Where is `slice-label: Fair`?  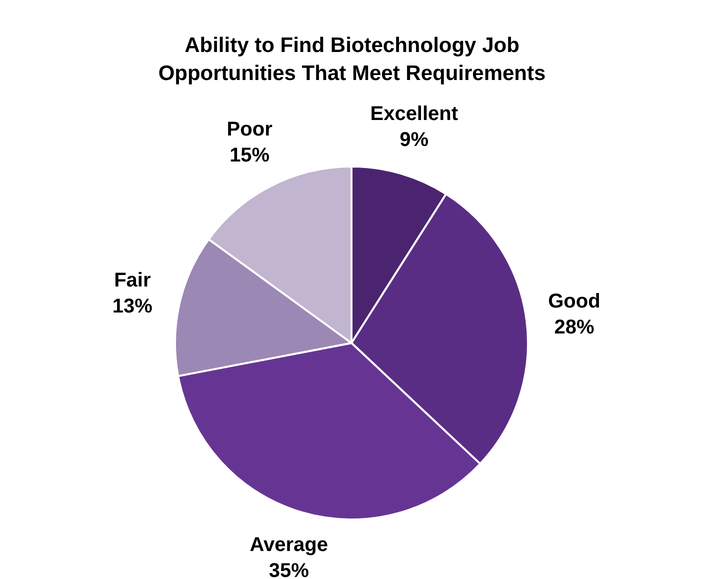 slice-label: Fair is located at coordinates (132, 281).